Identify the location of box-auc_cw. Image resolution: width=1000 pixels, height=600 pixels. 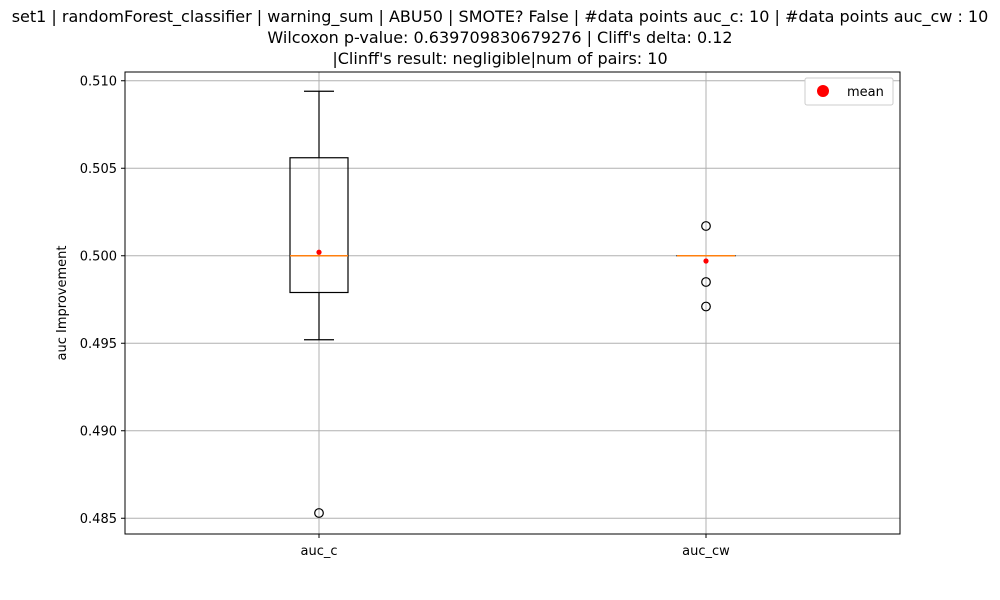
(706, 266).